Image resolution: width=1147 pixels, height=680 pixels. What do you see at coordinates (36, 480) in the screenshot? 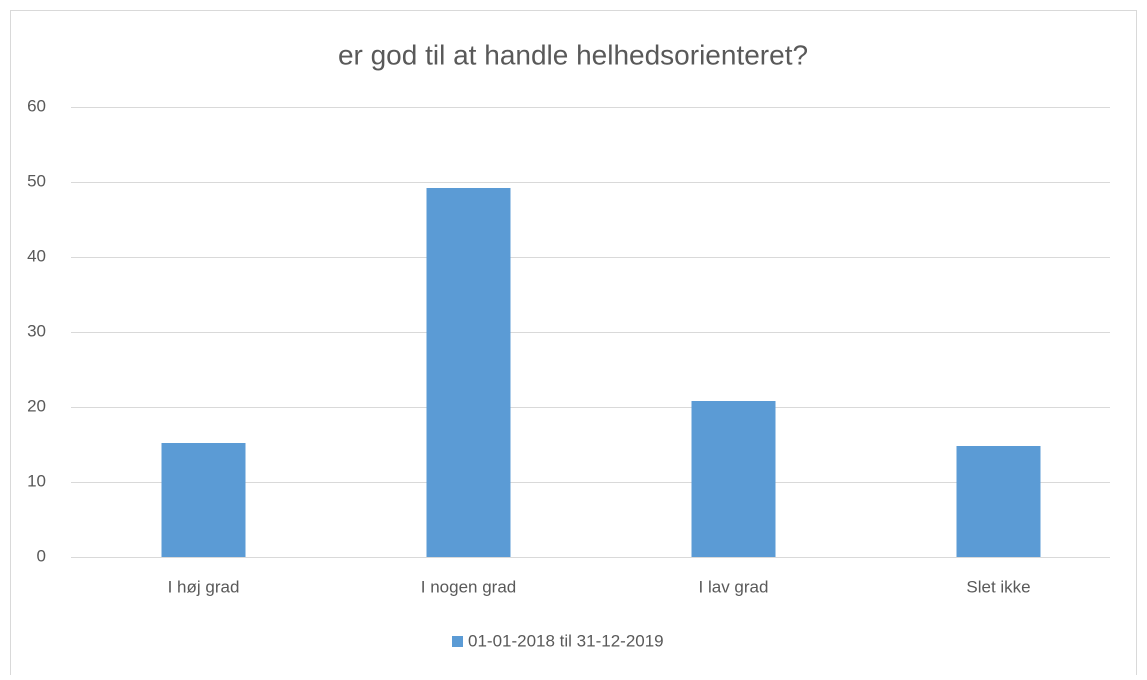
I see `y-tick-label: 10` at bounding box center [36, 480].